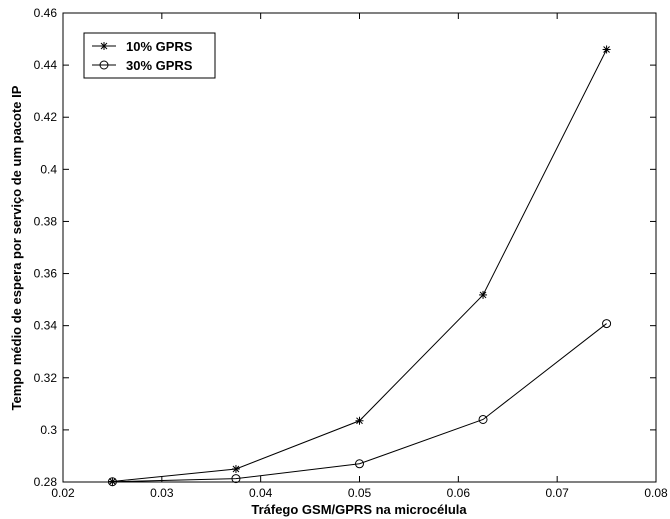  Describe the element at coordinates (46, 221) in the screenshot. I see `y-tick-label: 0.38` at that location.